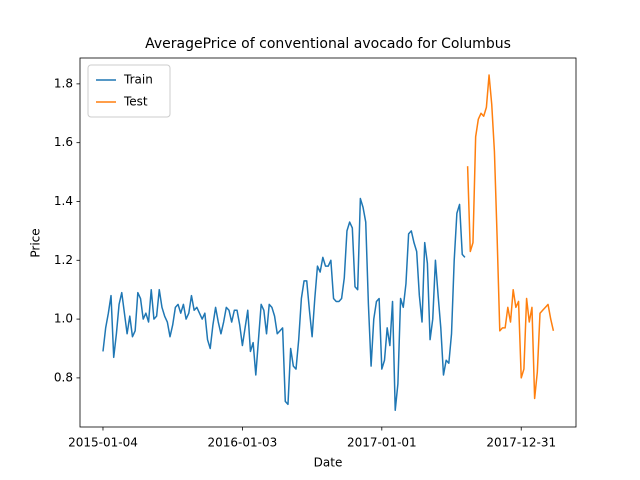  Describe the element at coordinates (382, 443) in the screenshot. I see `x-tick-label: 2017-01-01` at that location.